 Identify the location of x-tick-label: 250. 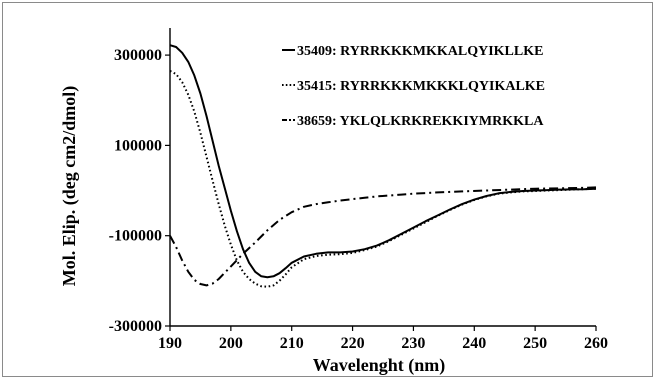
(535, 343).